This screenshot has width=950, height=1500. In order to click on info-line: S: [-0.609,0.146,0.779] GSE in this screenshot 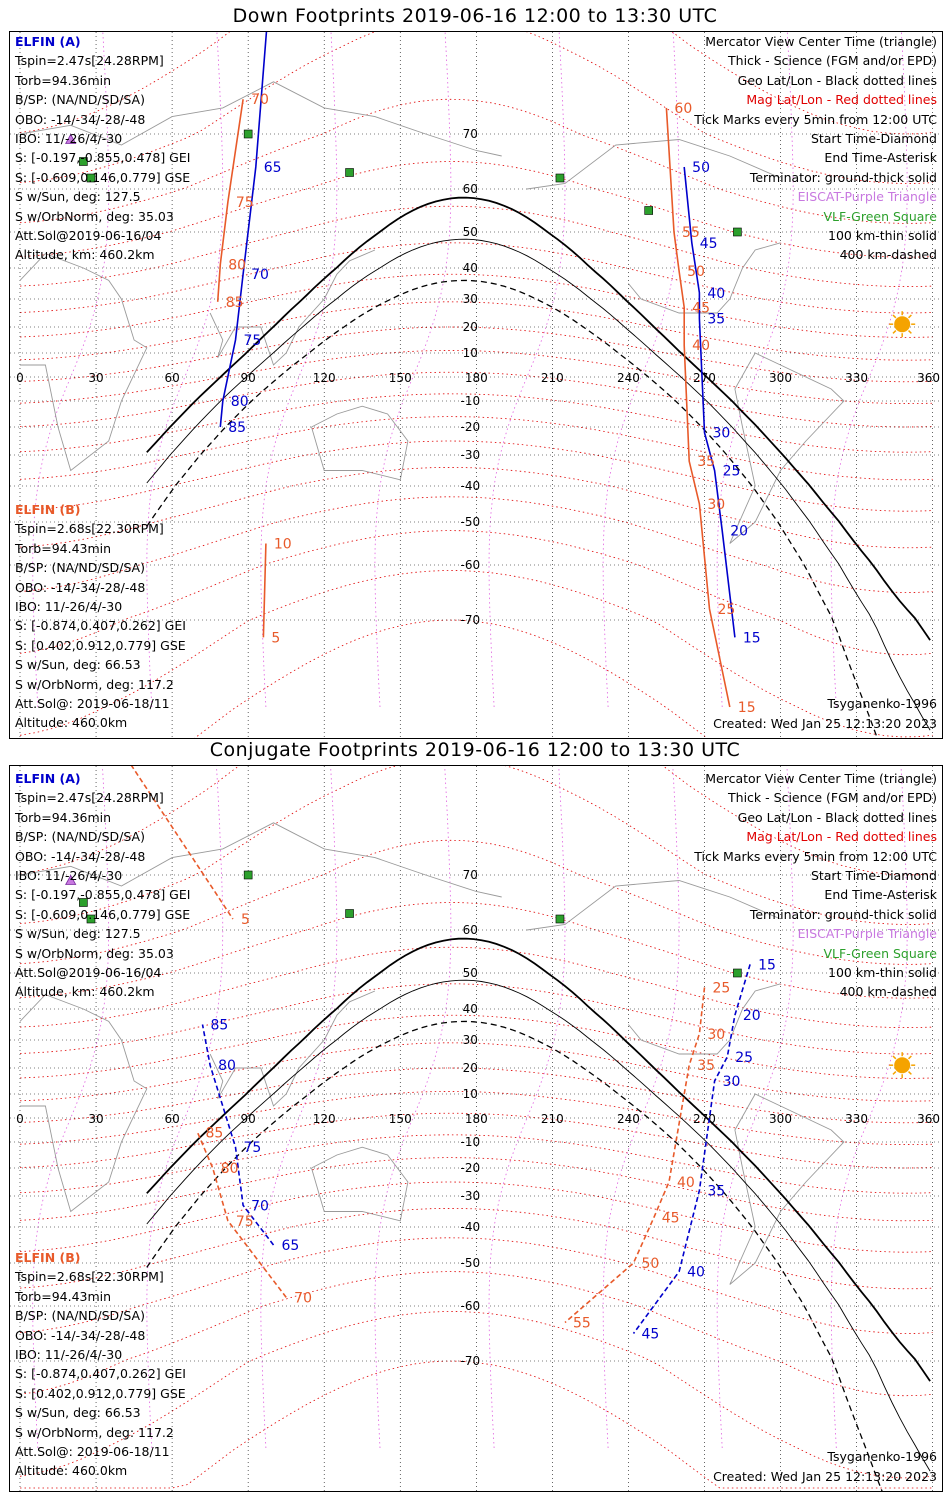, I will do `click(103, 177)`.